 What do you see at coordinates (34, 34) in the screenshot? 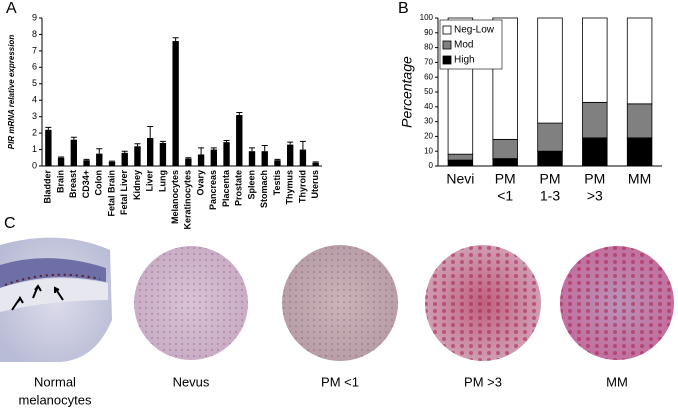
I see `y-tick-label: 8` at bounding box center [34, 34].